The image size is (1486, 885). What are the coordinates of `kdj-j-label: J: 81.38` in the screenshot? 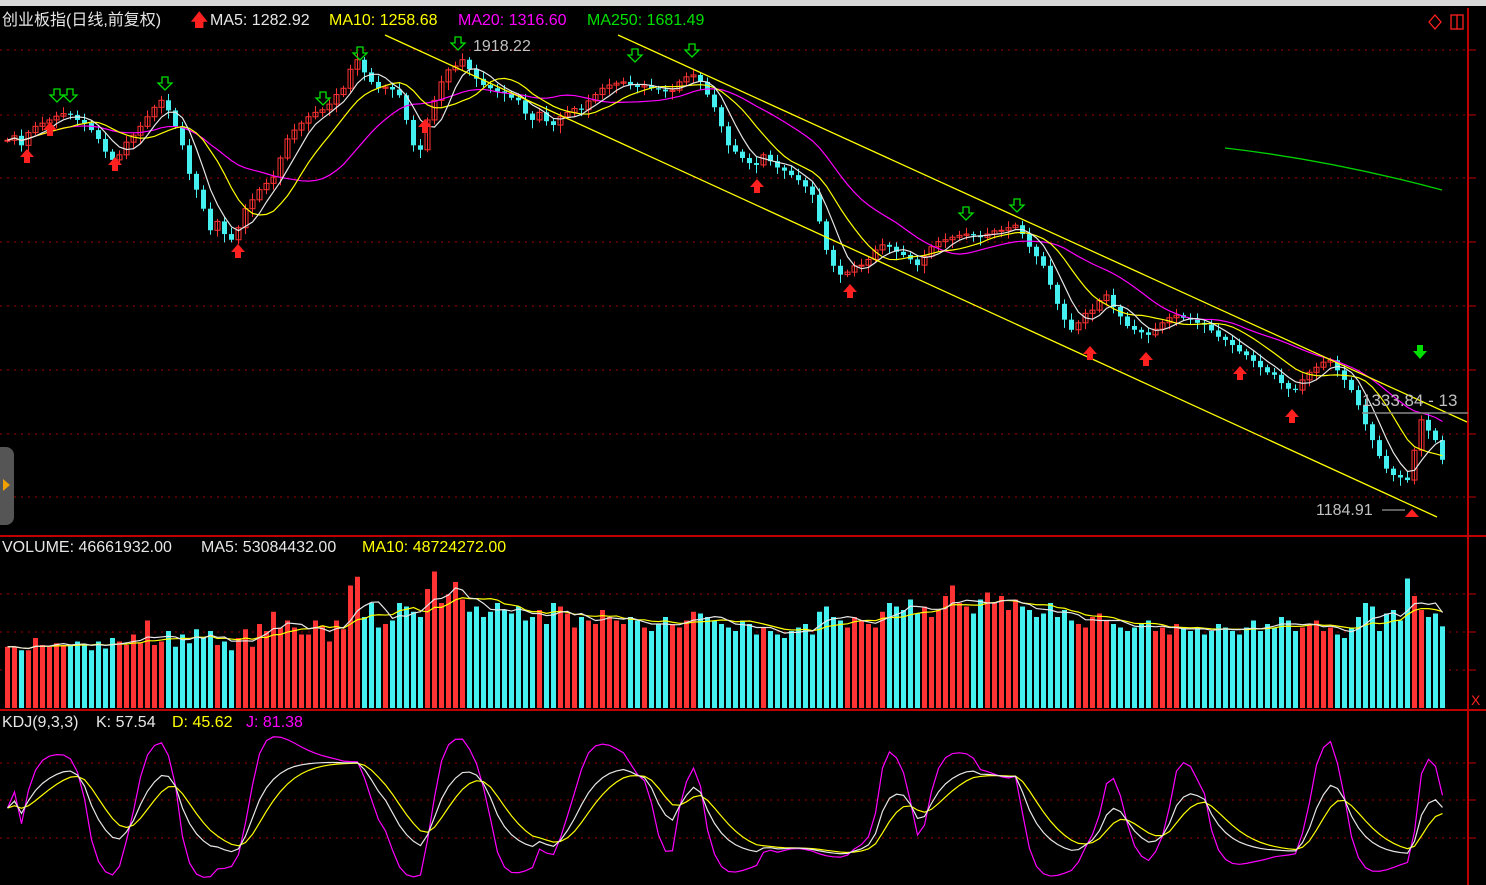 It's located at (274, 722).